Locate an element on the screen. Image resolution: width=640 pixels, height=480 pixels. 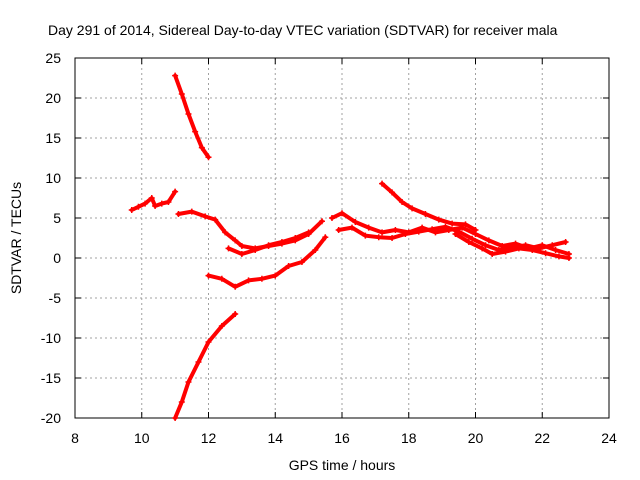
y-tick-label: -20 is located at coordinates (51, 418).